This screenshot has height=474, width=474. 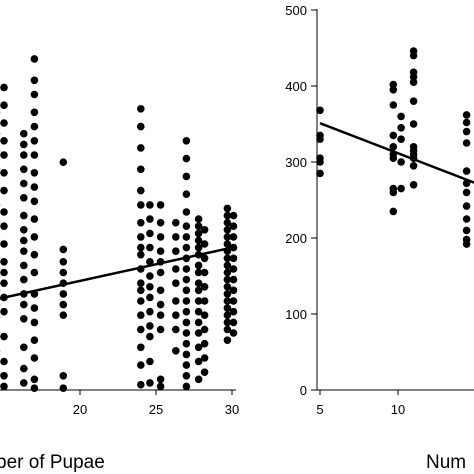 What do you see at coordinates (393, 147) in the screenshot?
I see `right-data-points` at bounding box center [393, 147].